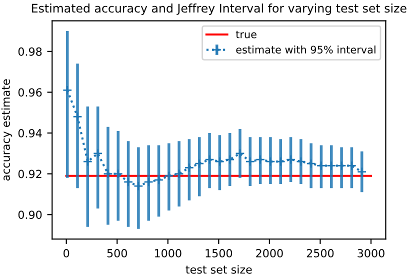 This screenshot has height=278, width=417. Describe the element at coordinates (371, 253) in the screenshot. I see `x-tick-label: 3000` at that location.